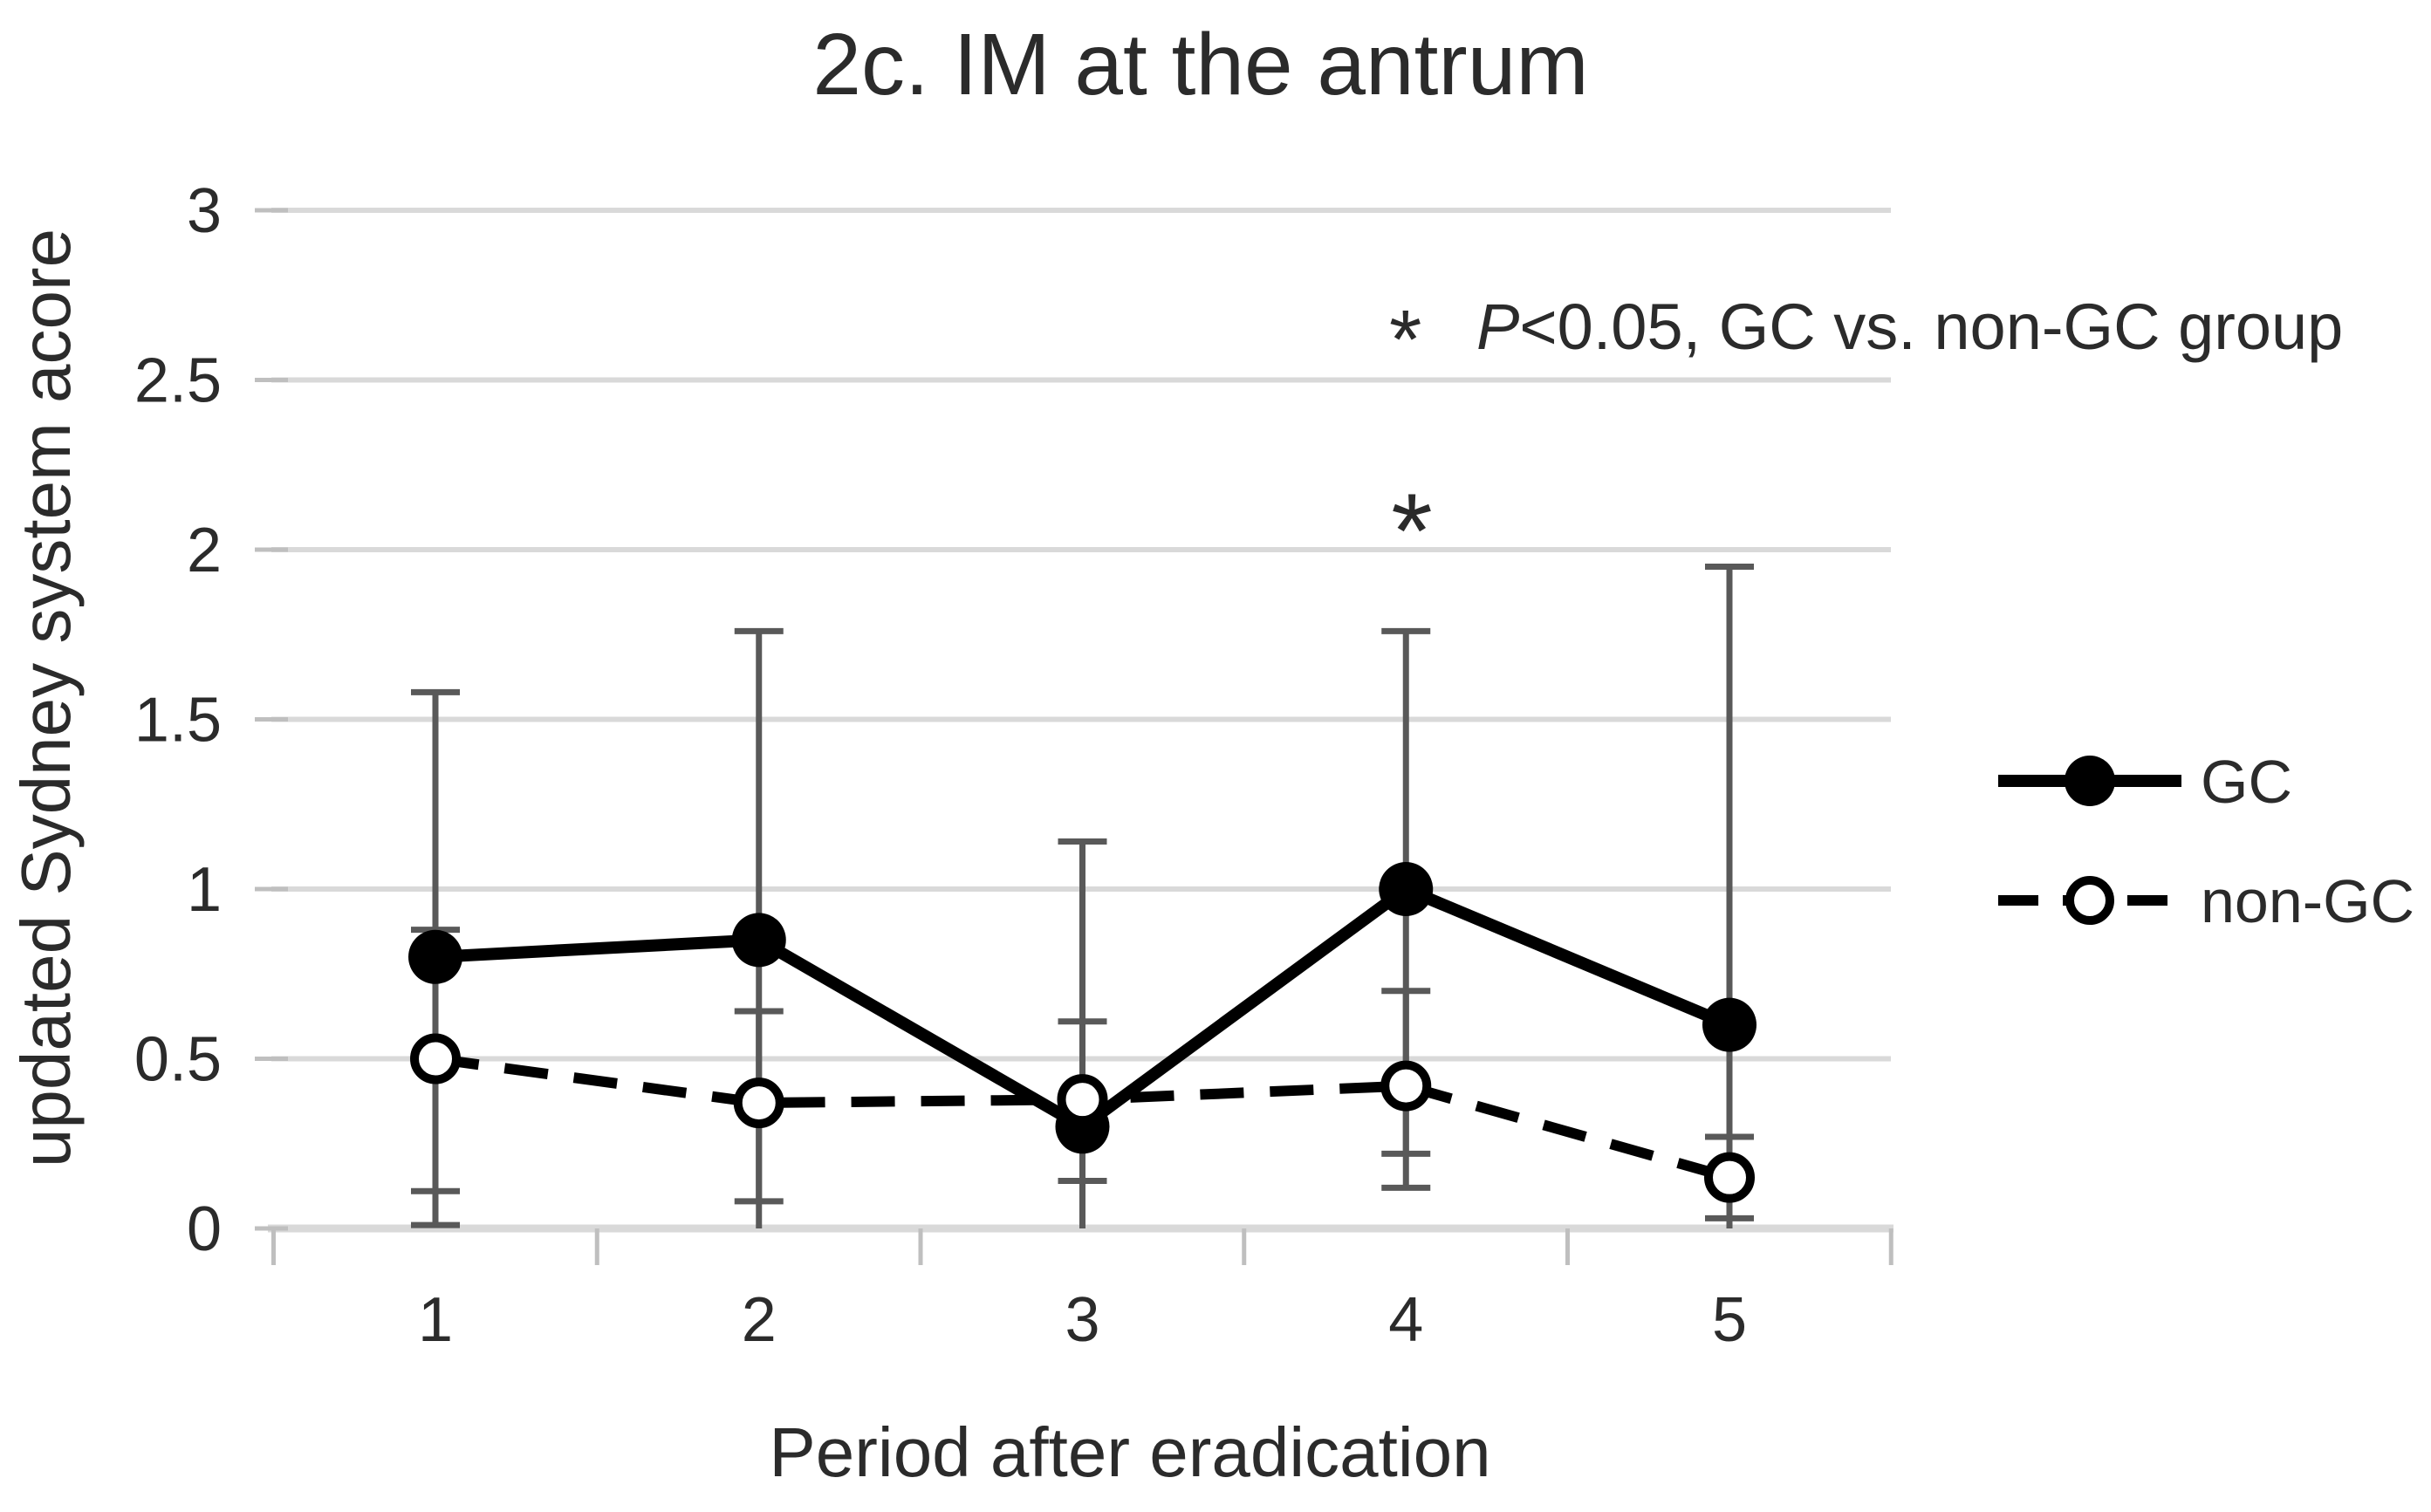  Describe the element at coordinates (1411, 530) in the screenshot. I see `significance-asterisk: *` at that location.